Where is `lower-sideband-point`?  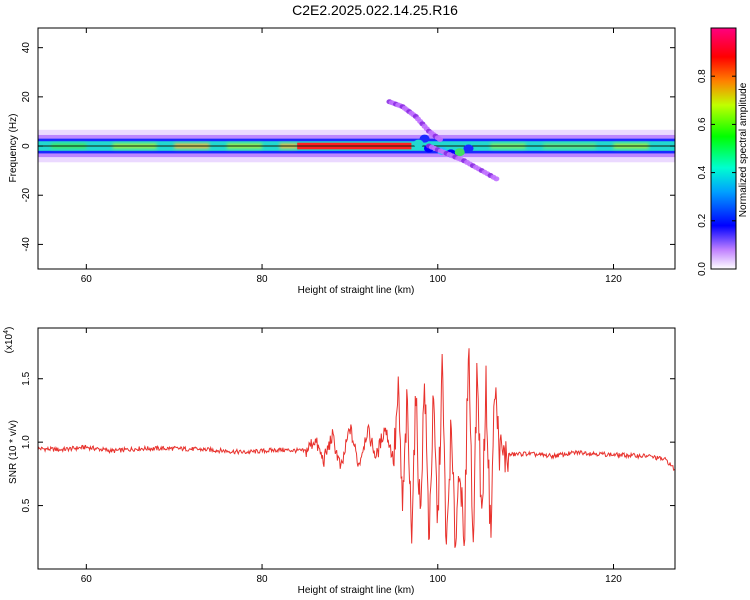
lower-sideband-point is located at coordinates (496, 179).